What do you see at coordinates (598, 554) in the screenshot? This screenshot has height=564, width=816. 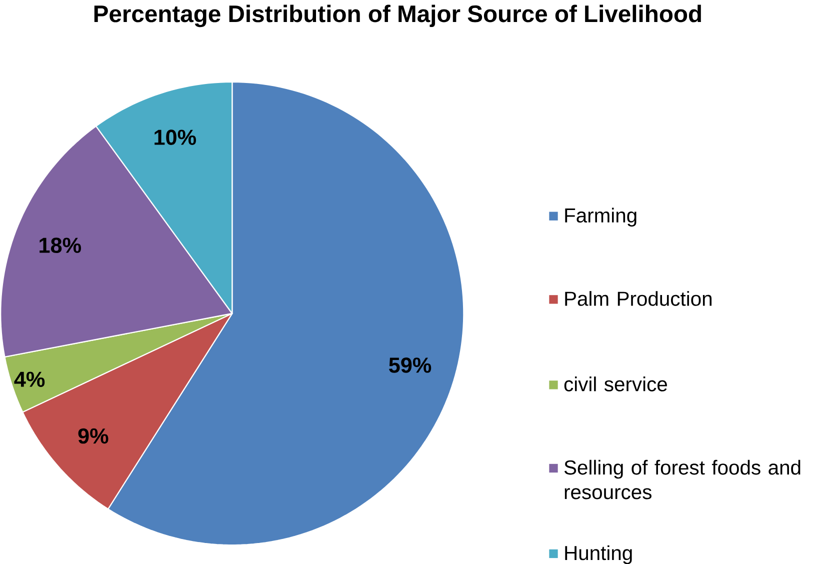 I see `legend-label: Hunting` at bounding box center [598, 554].